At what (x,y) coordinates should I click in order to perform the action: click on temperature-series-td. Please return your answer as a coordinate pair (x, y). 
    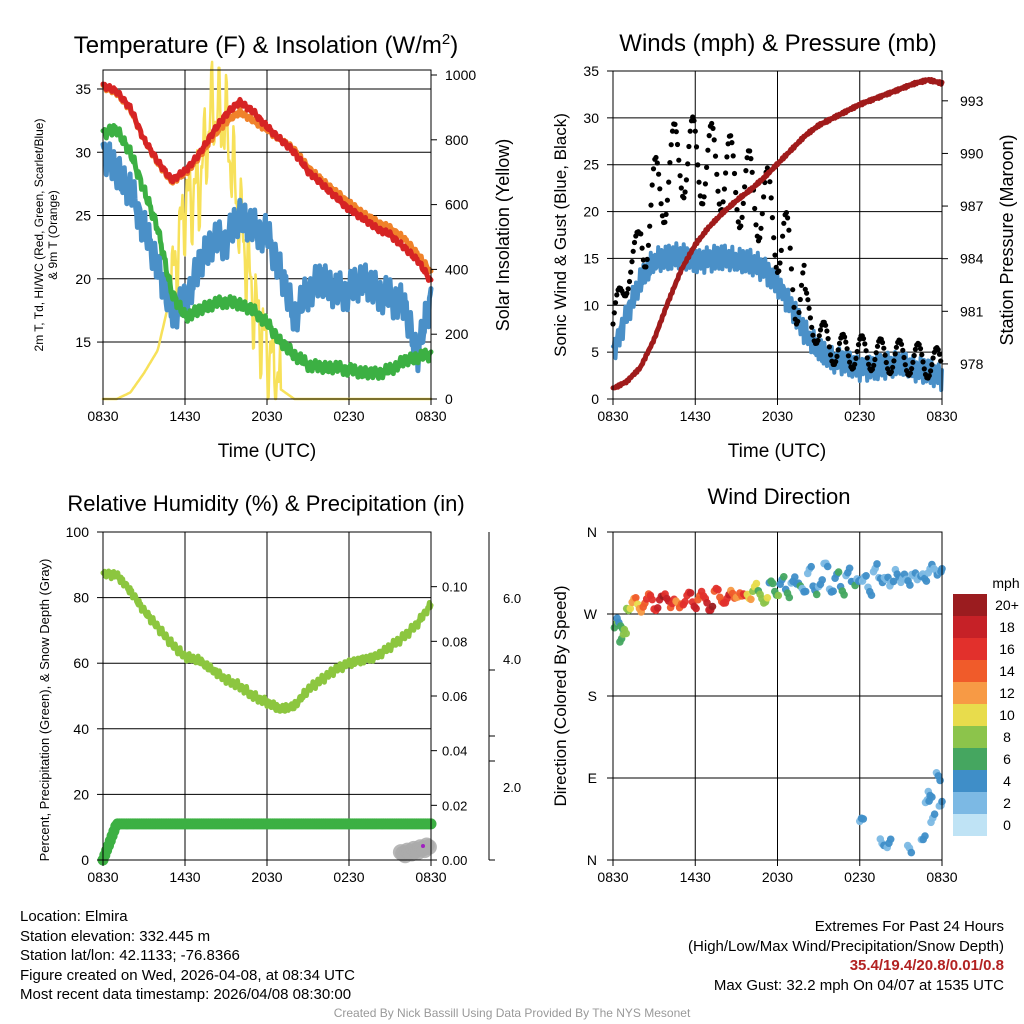
    Looking at the image, I should click on (267, 252).